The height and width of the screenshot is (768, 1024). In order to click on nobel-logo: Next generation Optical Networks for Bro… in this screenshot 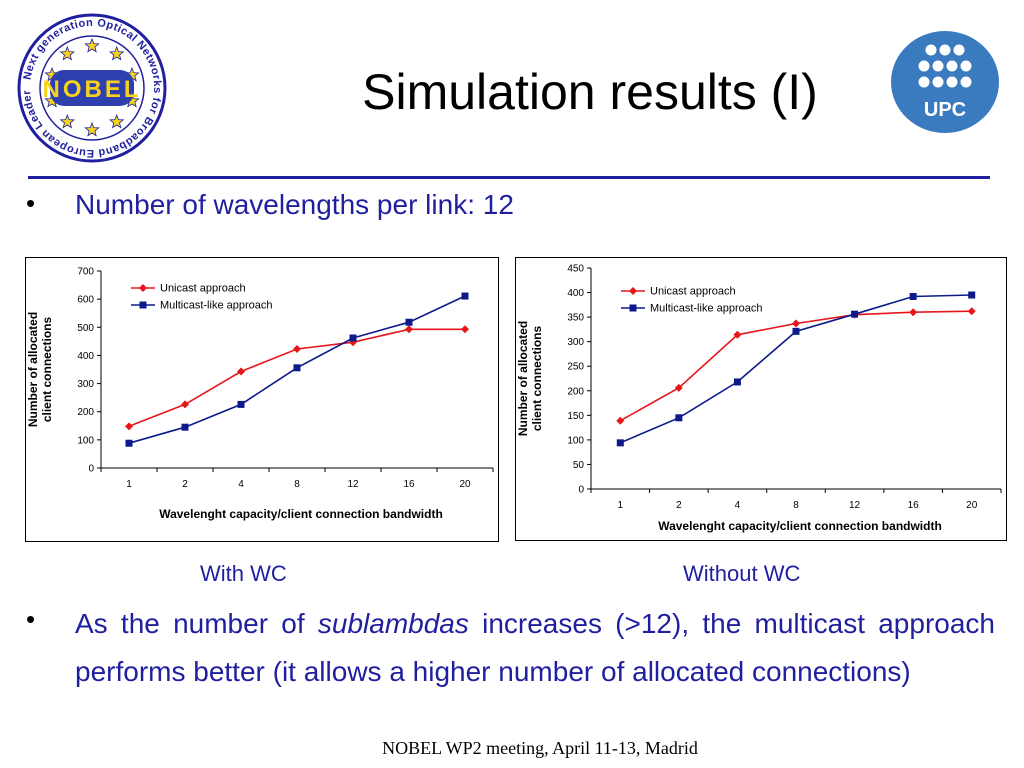, I will do `click(89, 85)`.